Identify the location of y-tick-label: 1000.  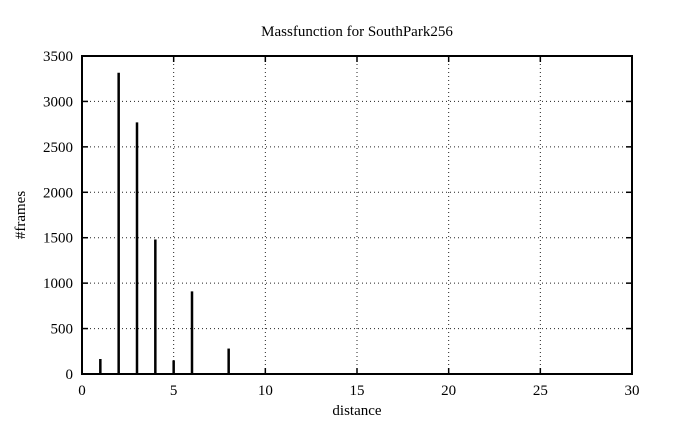
(58, 284).